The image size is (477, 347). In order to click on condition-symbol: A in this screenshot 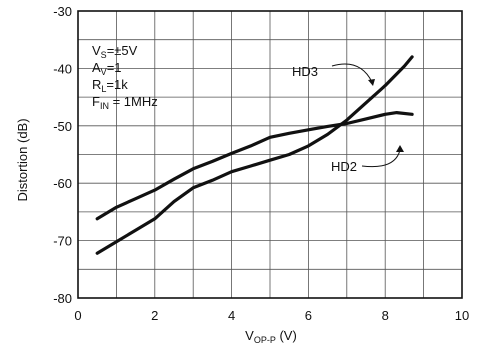, I will do `click(96, 67)`.